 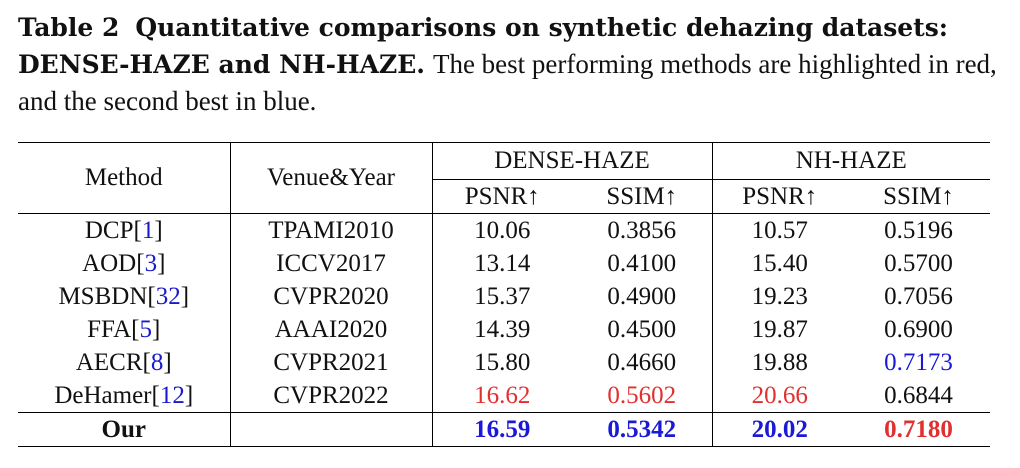 What do you see at coordinates (851, 161) in the screenshot?
I see `header-group-nh-haze: NH-HAZE` at bounding box center [851, 161].